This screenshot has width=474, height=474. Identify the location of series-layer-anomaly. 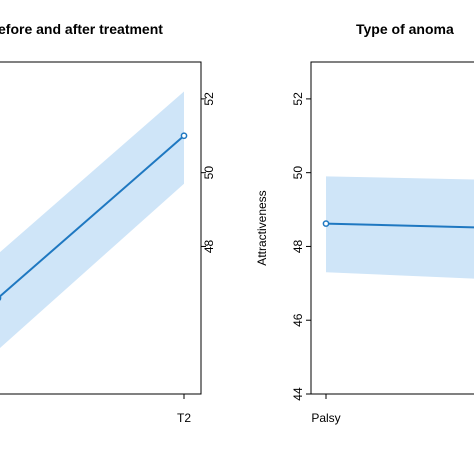
(398, 224).